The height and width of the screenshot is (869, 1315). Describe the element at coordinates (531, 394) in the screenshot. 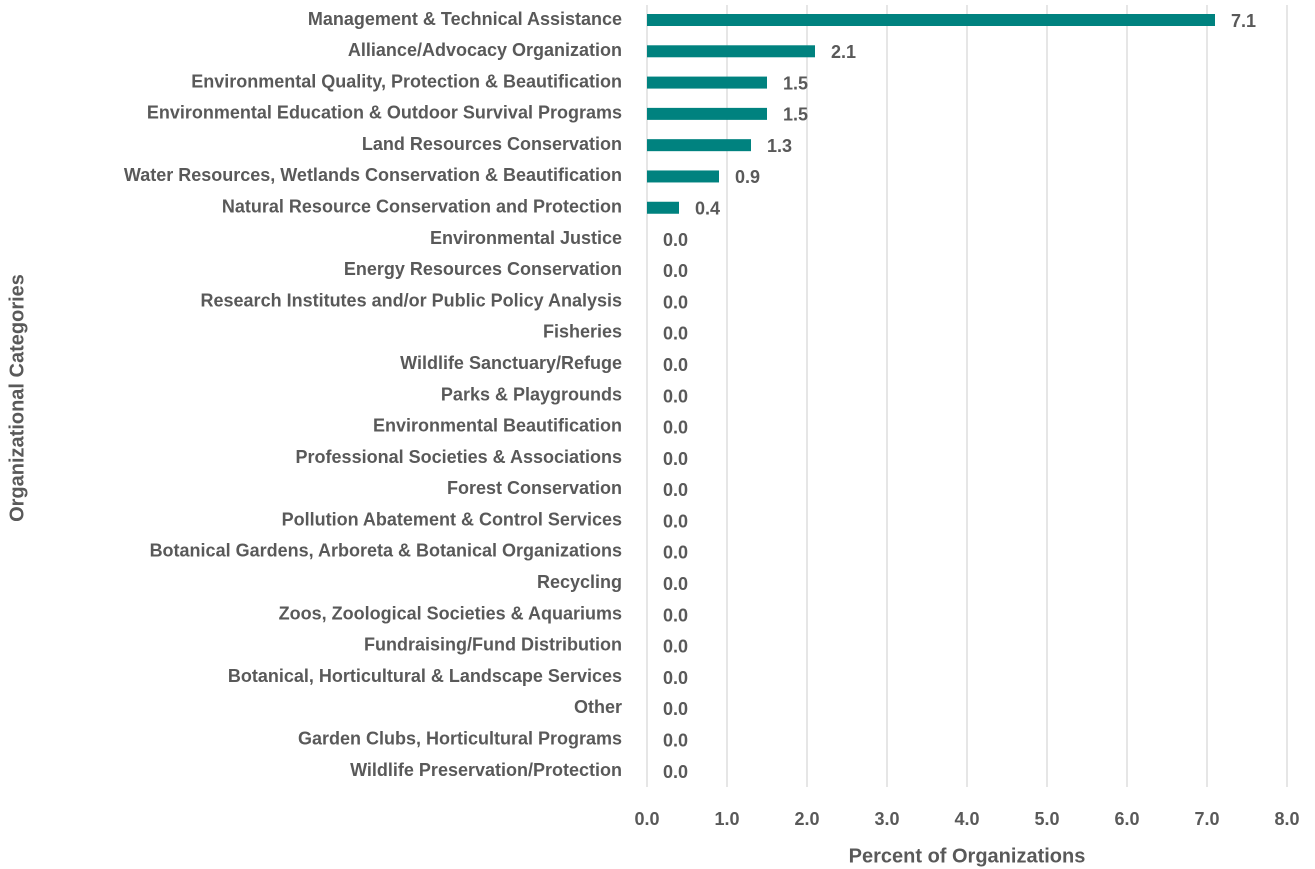

I see `y-tick-label: Parks & Playgrounds` at that location.